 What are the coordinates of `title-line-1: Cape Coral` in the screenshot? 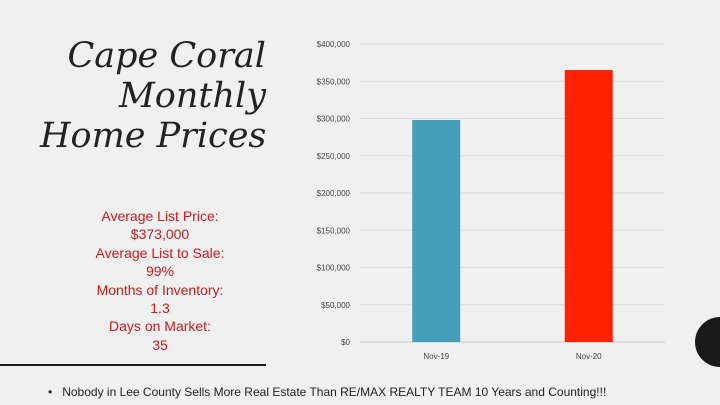 It's located at (166, 56).